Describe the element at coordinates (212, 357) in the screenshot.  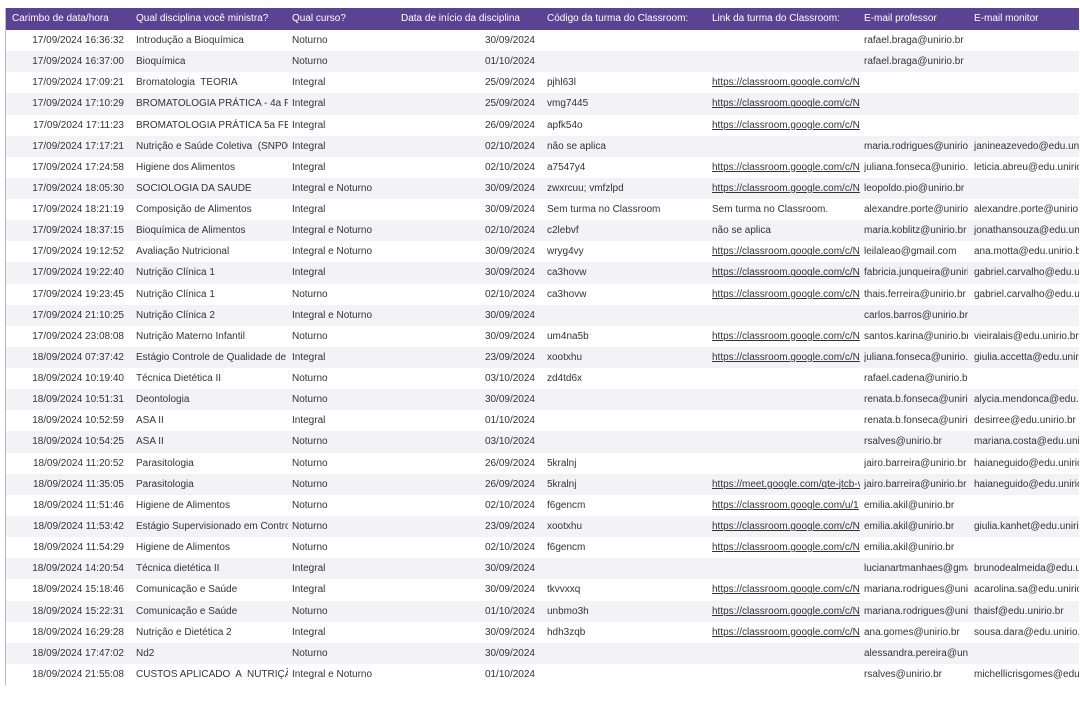
I see `table-cell: Estágio Controle de Qualidade de Al` at that location.